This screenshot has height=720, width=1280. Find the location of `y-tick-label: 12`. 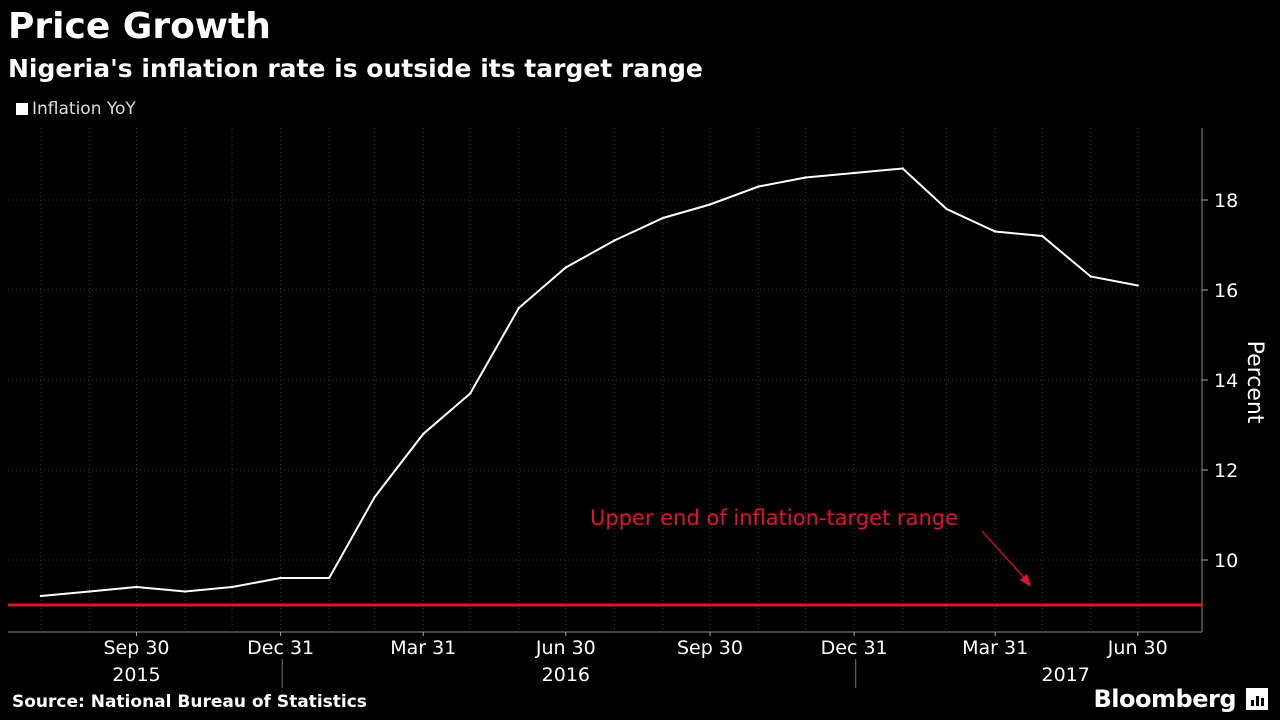

y-tick-label: 12 is located at coordinates (1226, 471).